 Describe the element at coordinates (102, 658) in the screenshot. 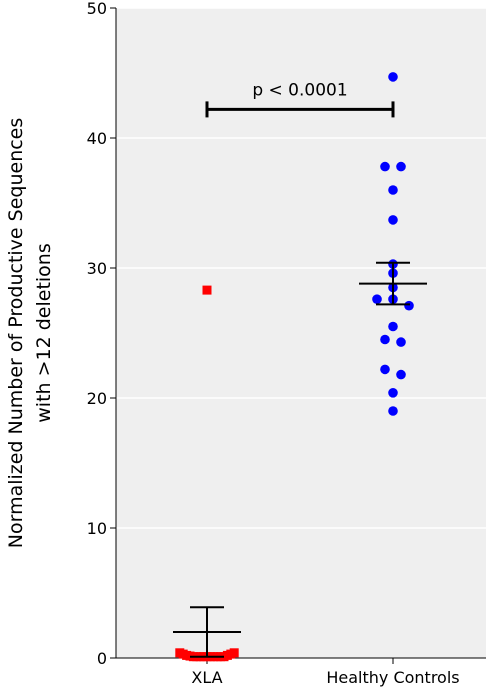

I see `y-tick-label: 0` at that location.